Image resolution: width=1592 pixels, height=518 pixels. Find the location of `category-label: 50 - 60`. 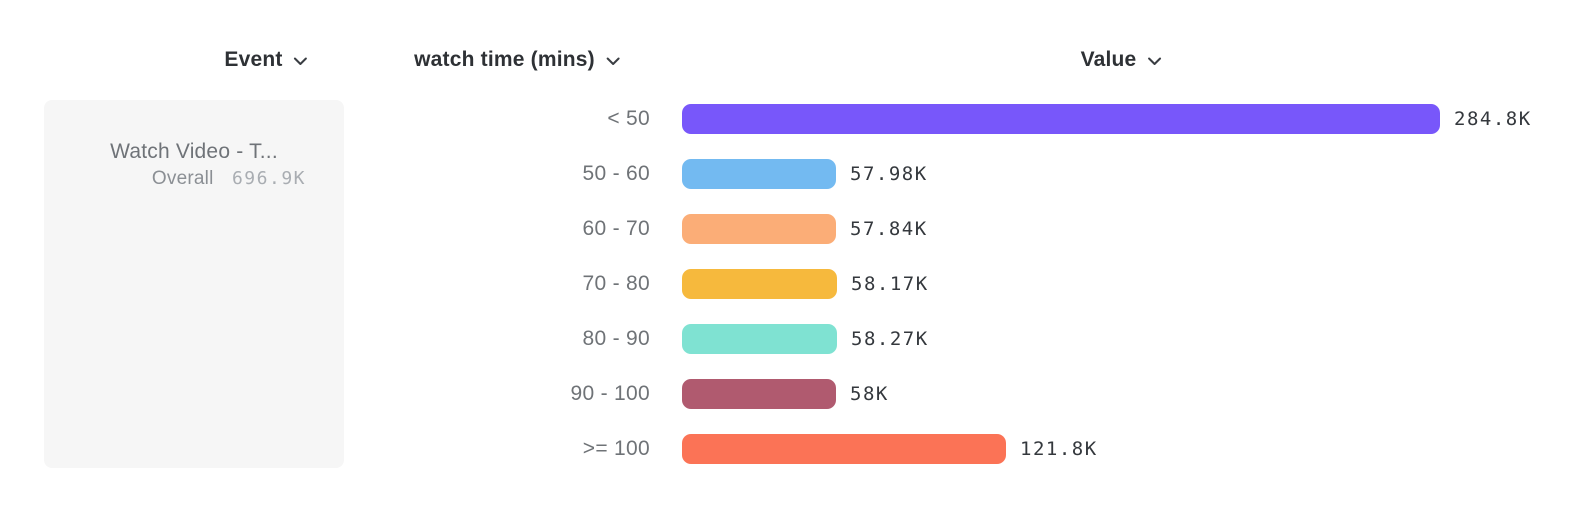

category-label: 50 - 60 is located at coordinates (616, 173).